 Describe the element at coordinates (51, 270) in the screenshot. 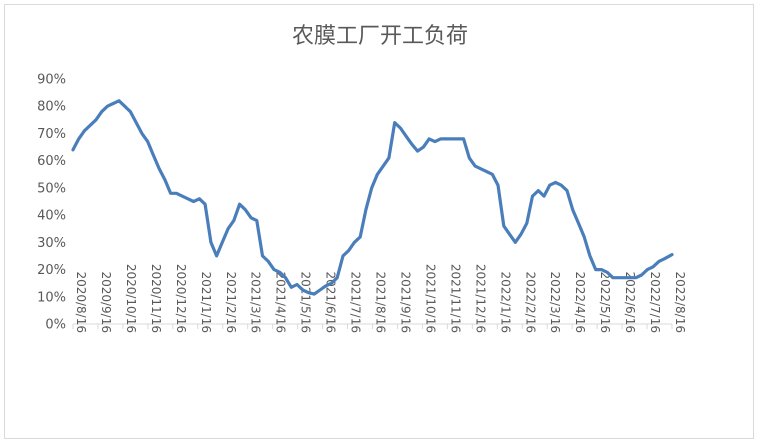

I see `y-tick-label: 20%` at that location.